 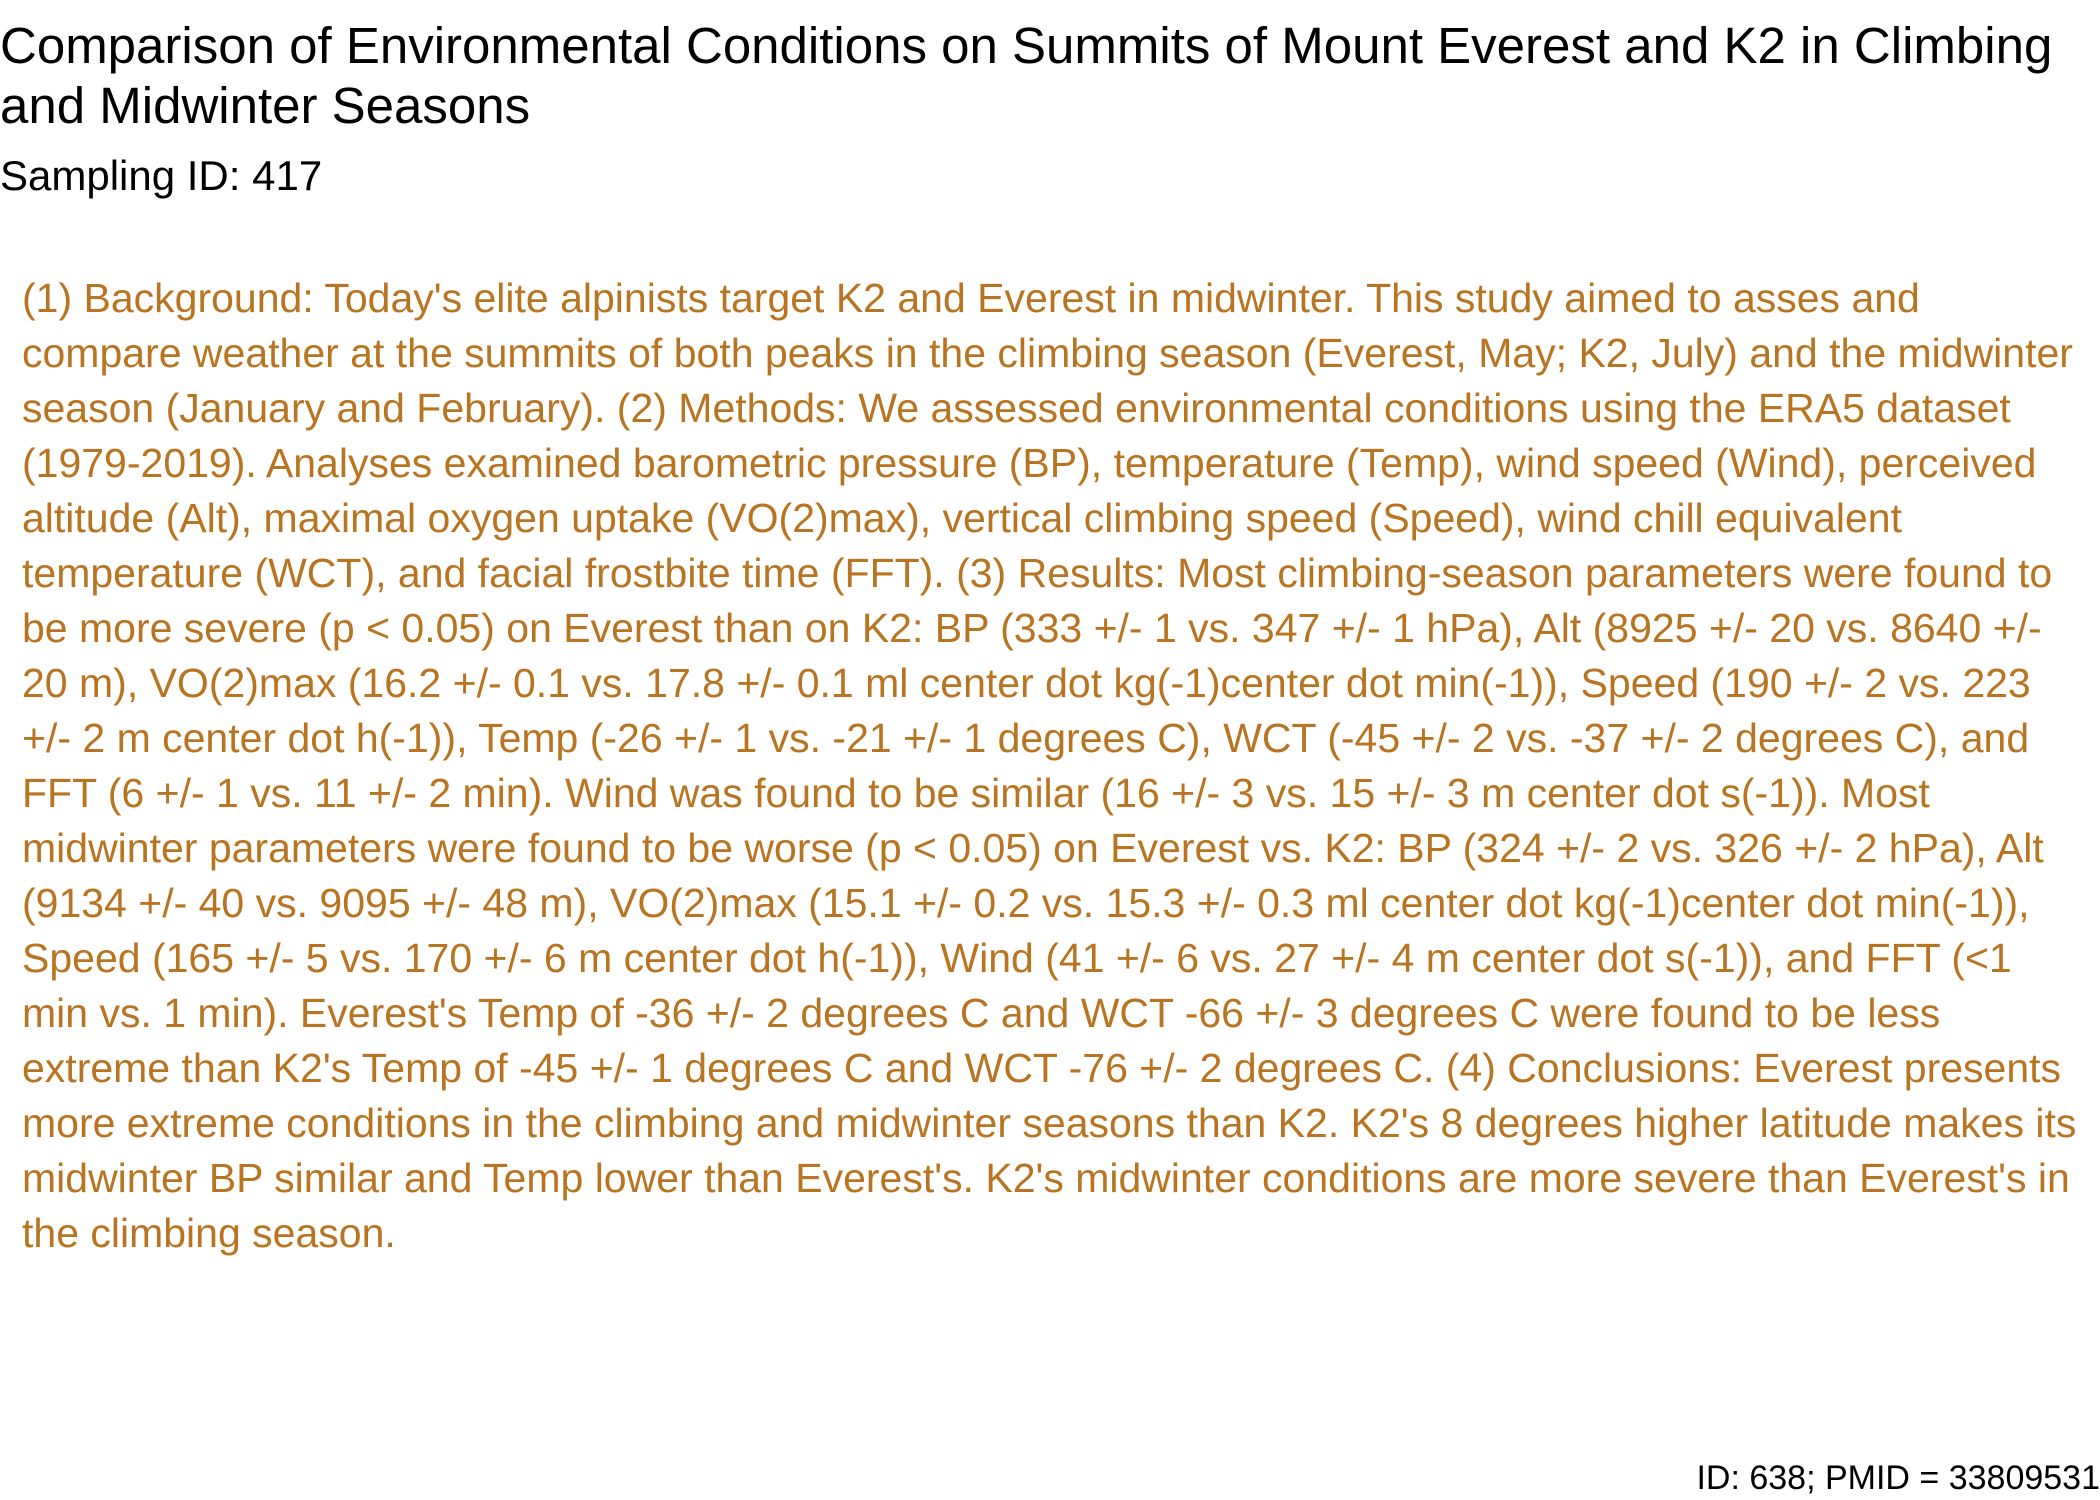 What do you see at coordinates (161, 175) in the screenshot?
I see `sampling-id: Sampling ID: 417` at bounding box center [161, 175].